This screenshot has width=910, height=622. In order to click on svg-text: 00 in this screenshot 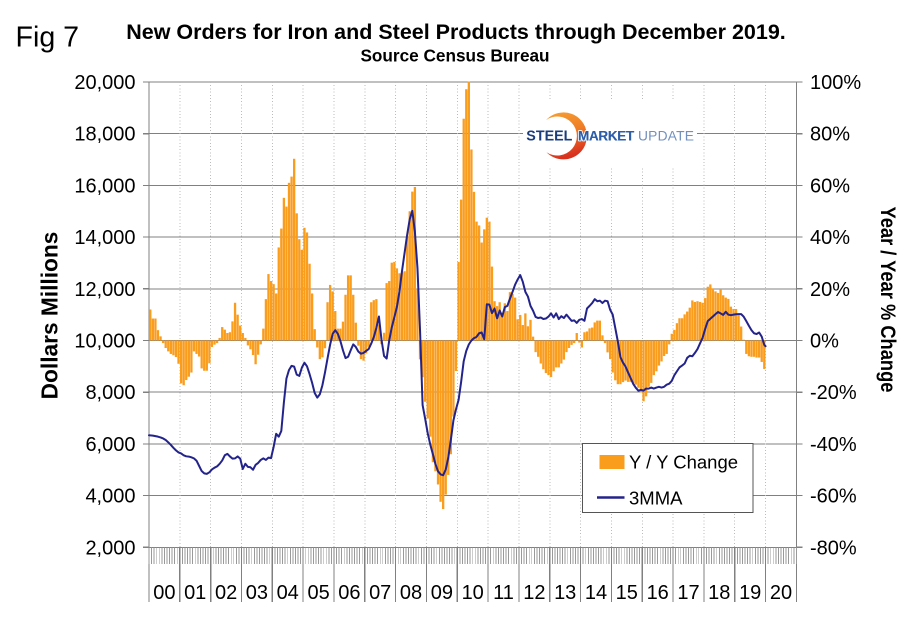, I will do `click(164, 593)`.